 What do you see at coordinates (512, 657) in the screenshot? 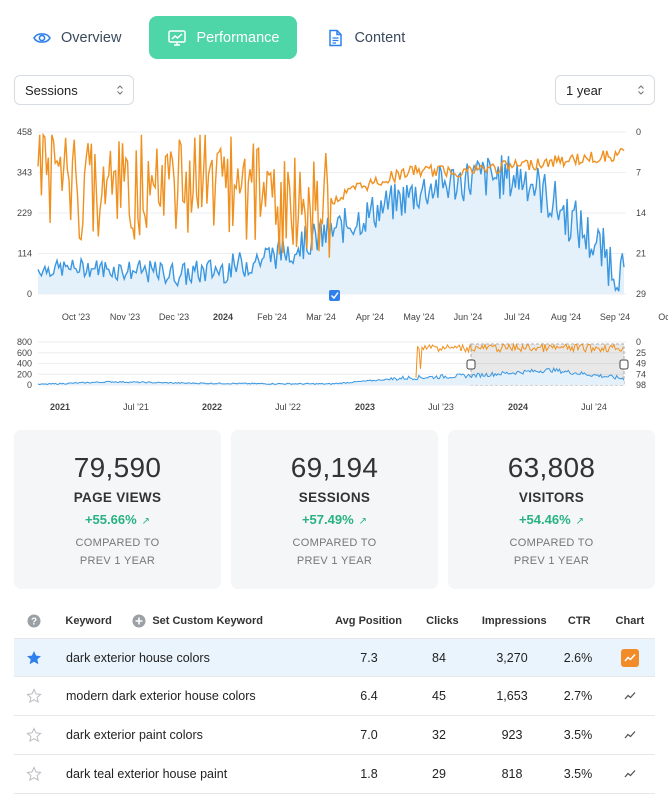
I see `impressions-value: 3,270` at bounding box center [512, 657].